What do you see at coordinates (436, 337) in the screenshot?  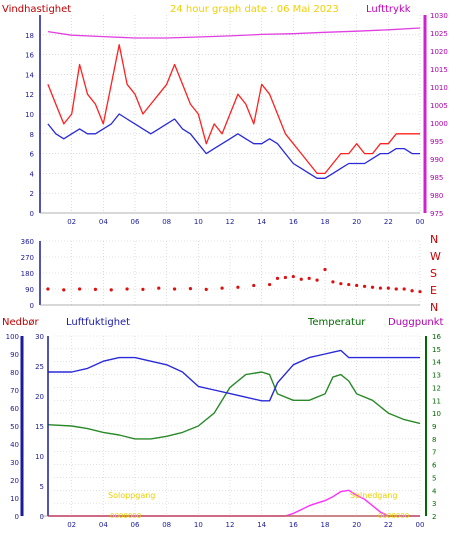 I see `temperature-tick-label: 16` at bounding box center [436, 337].